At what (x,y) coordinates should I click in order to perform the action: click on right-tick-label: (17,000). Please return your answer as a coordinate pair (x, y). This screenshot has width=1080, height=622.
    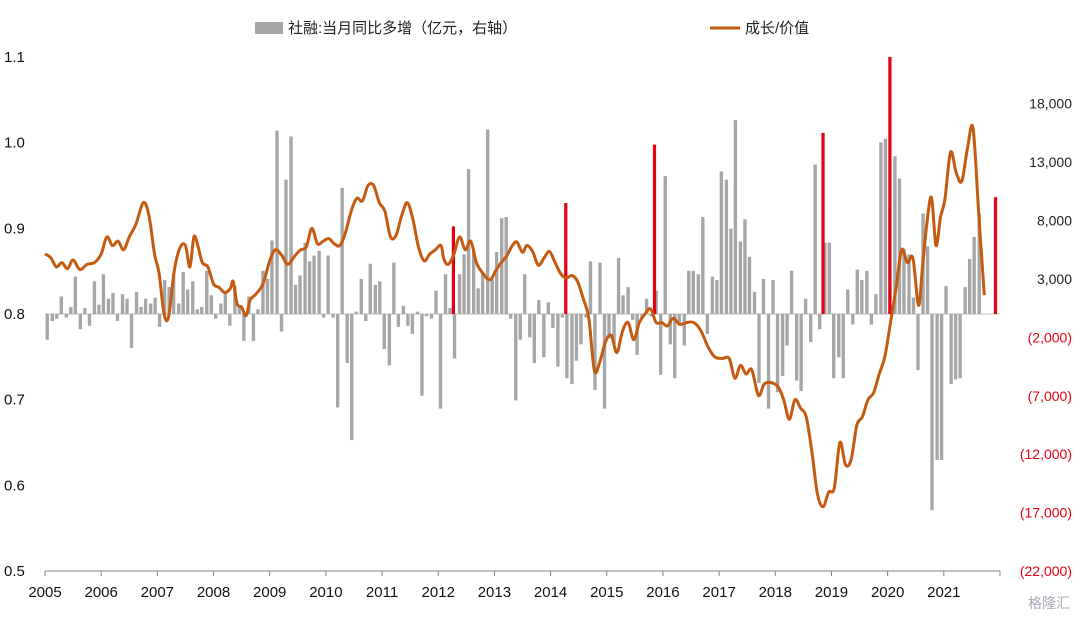
    Looking at the image, I should click on (1046, 513).